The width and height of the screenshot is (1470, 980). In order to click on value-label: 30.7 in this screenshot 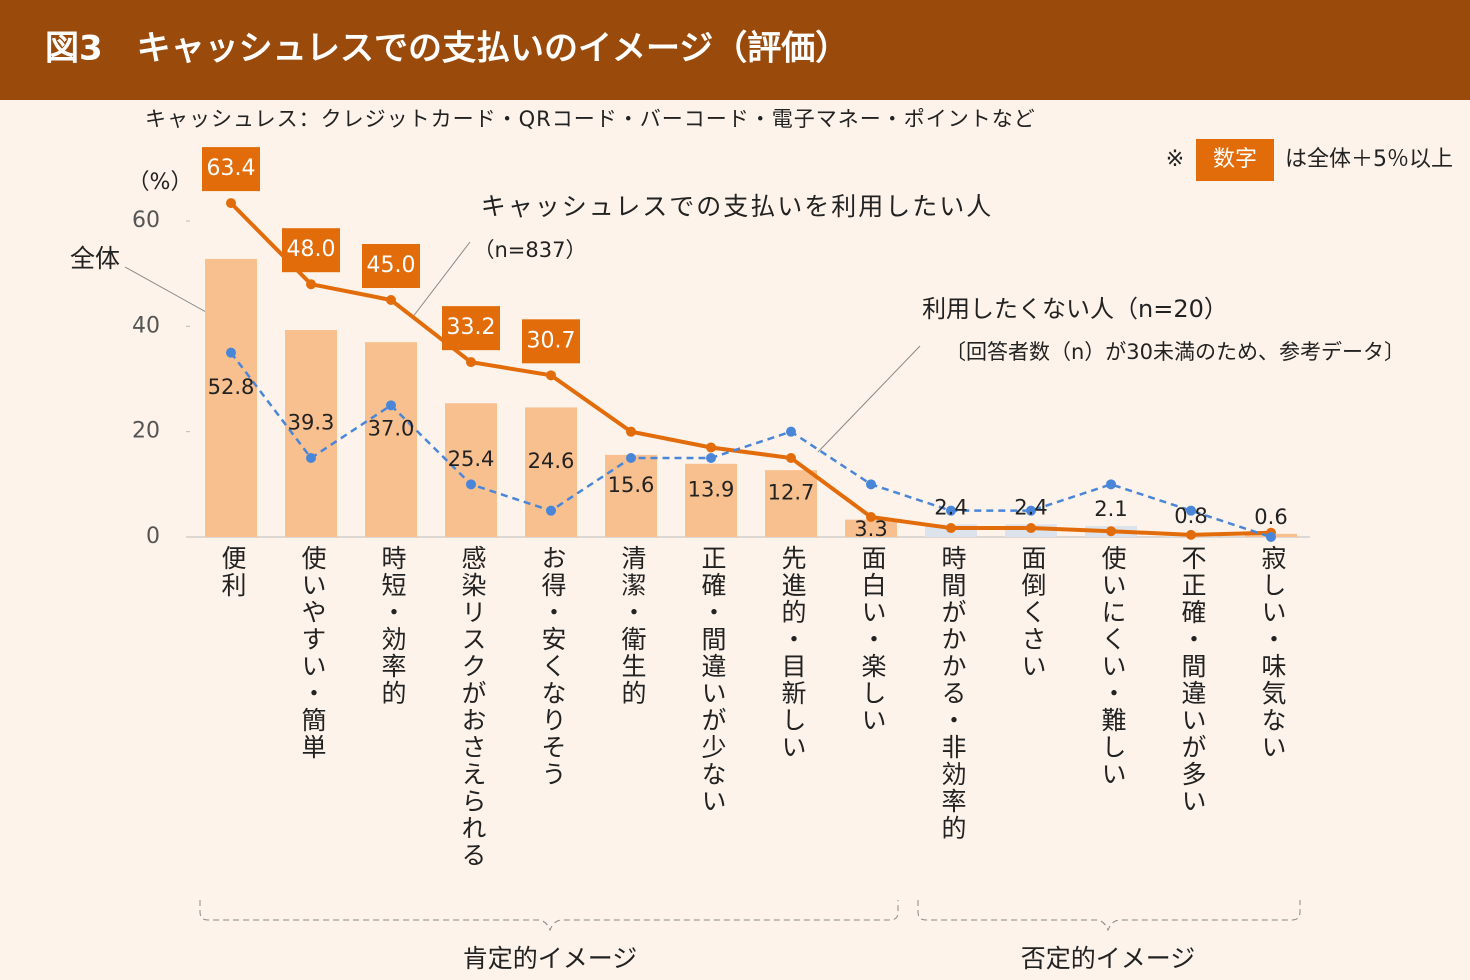, I will do `click(551, 340)`.